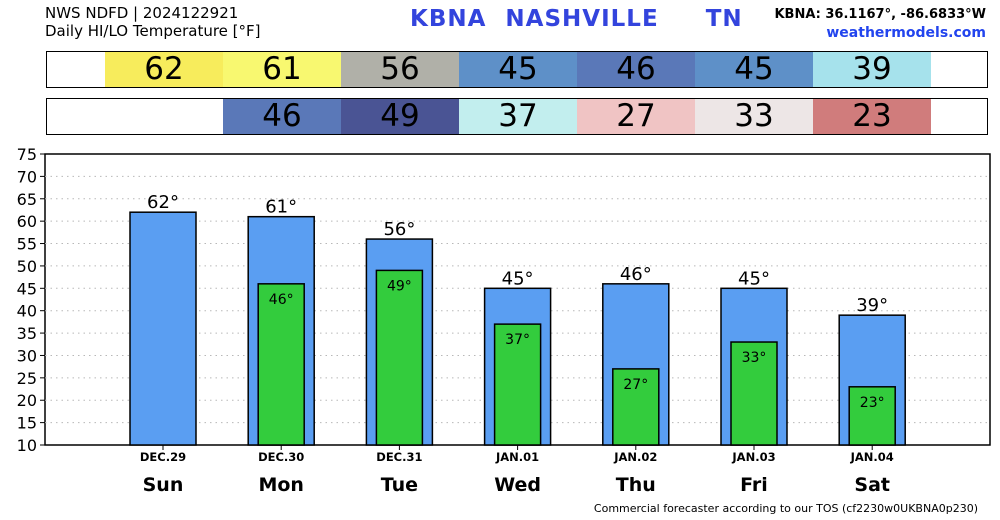 The height and width of the screenshot is (520, 1000). I want to click on y-tick-label: 10, so click(27, 445).